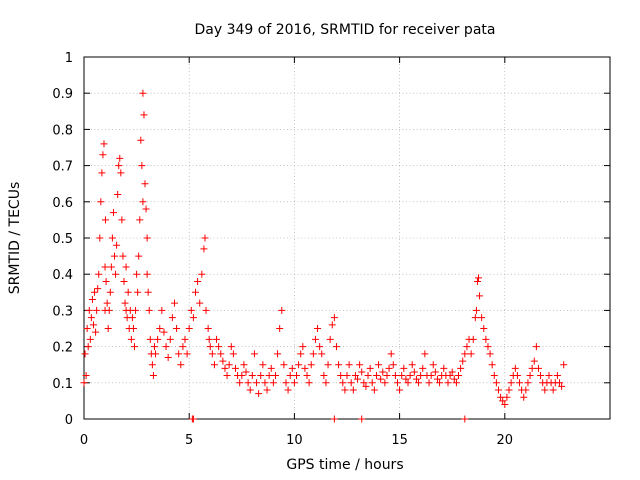  What do you see at coordinates (62, 239) in the screenshot?
I see `y-tick-labels: 0 0.1 0.2 0.3 0.4 0.5 0.6 0.7 0.8 0.9 1` at bounding box center [62, 239].